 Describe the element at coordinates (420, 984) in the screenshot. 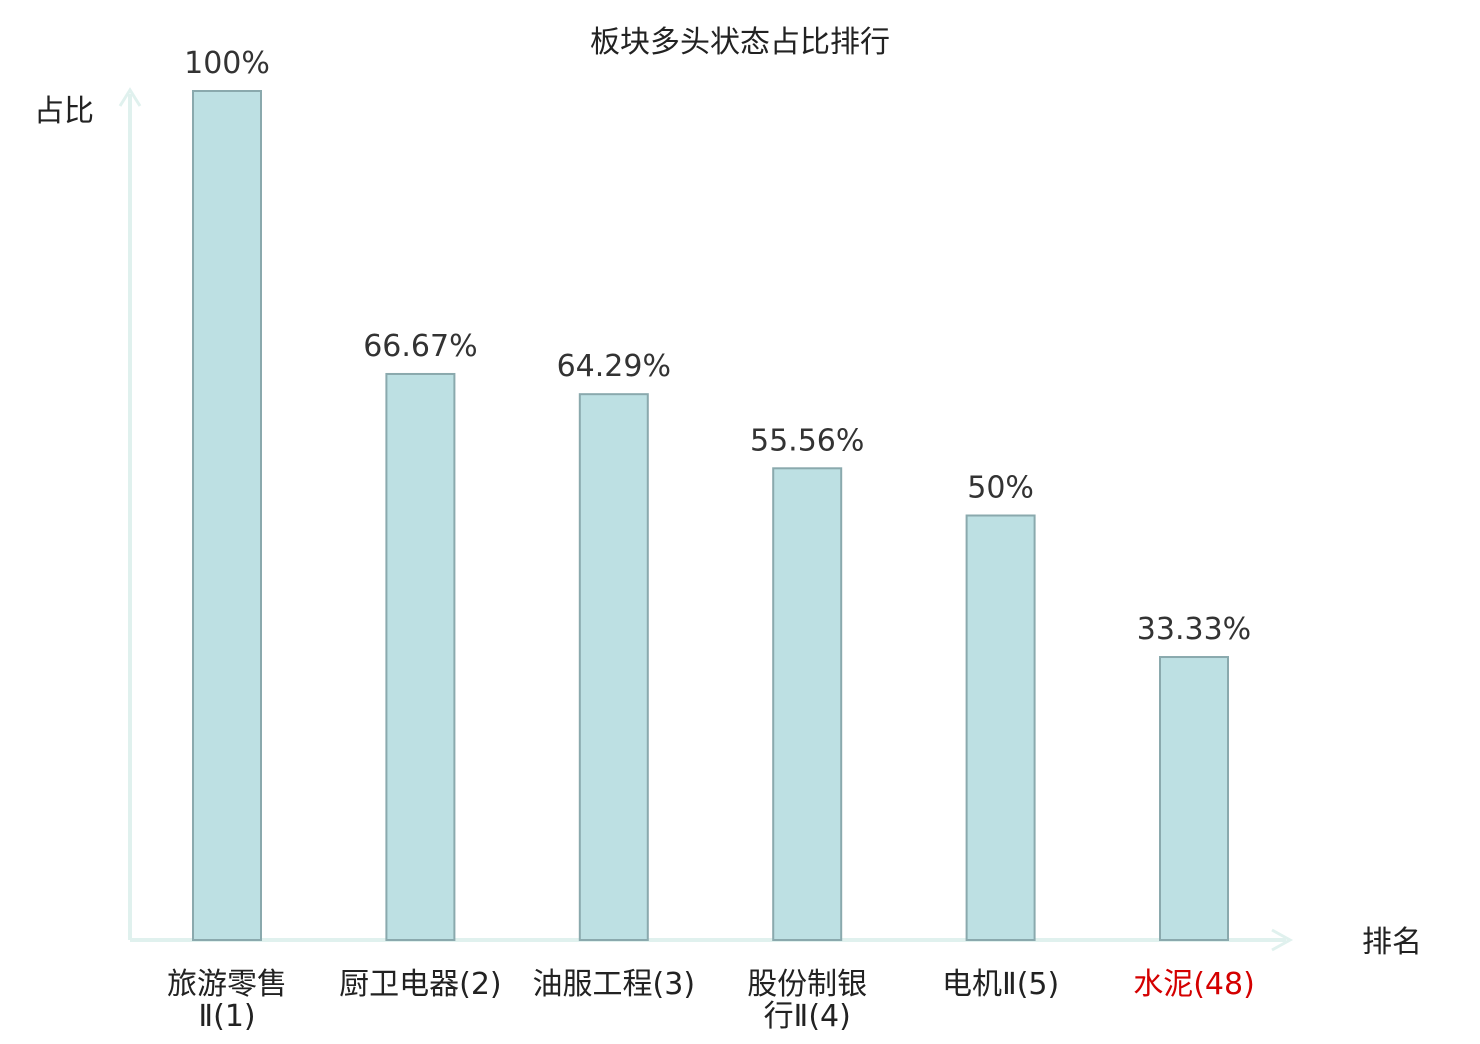

I see `x-tick-label: 厨卫电器(2)` at that location.